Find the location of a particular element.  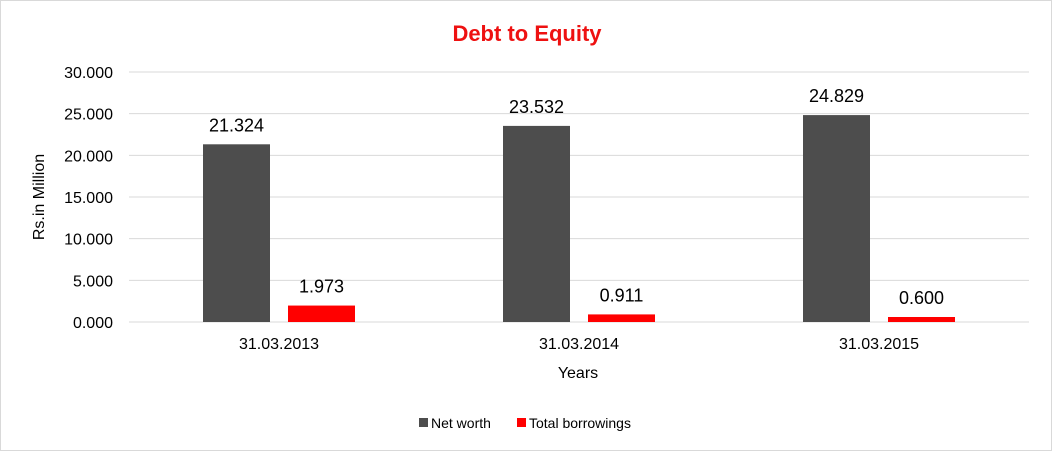

legend-label: Total borrowings is located at coordinates (580, 423).